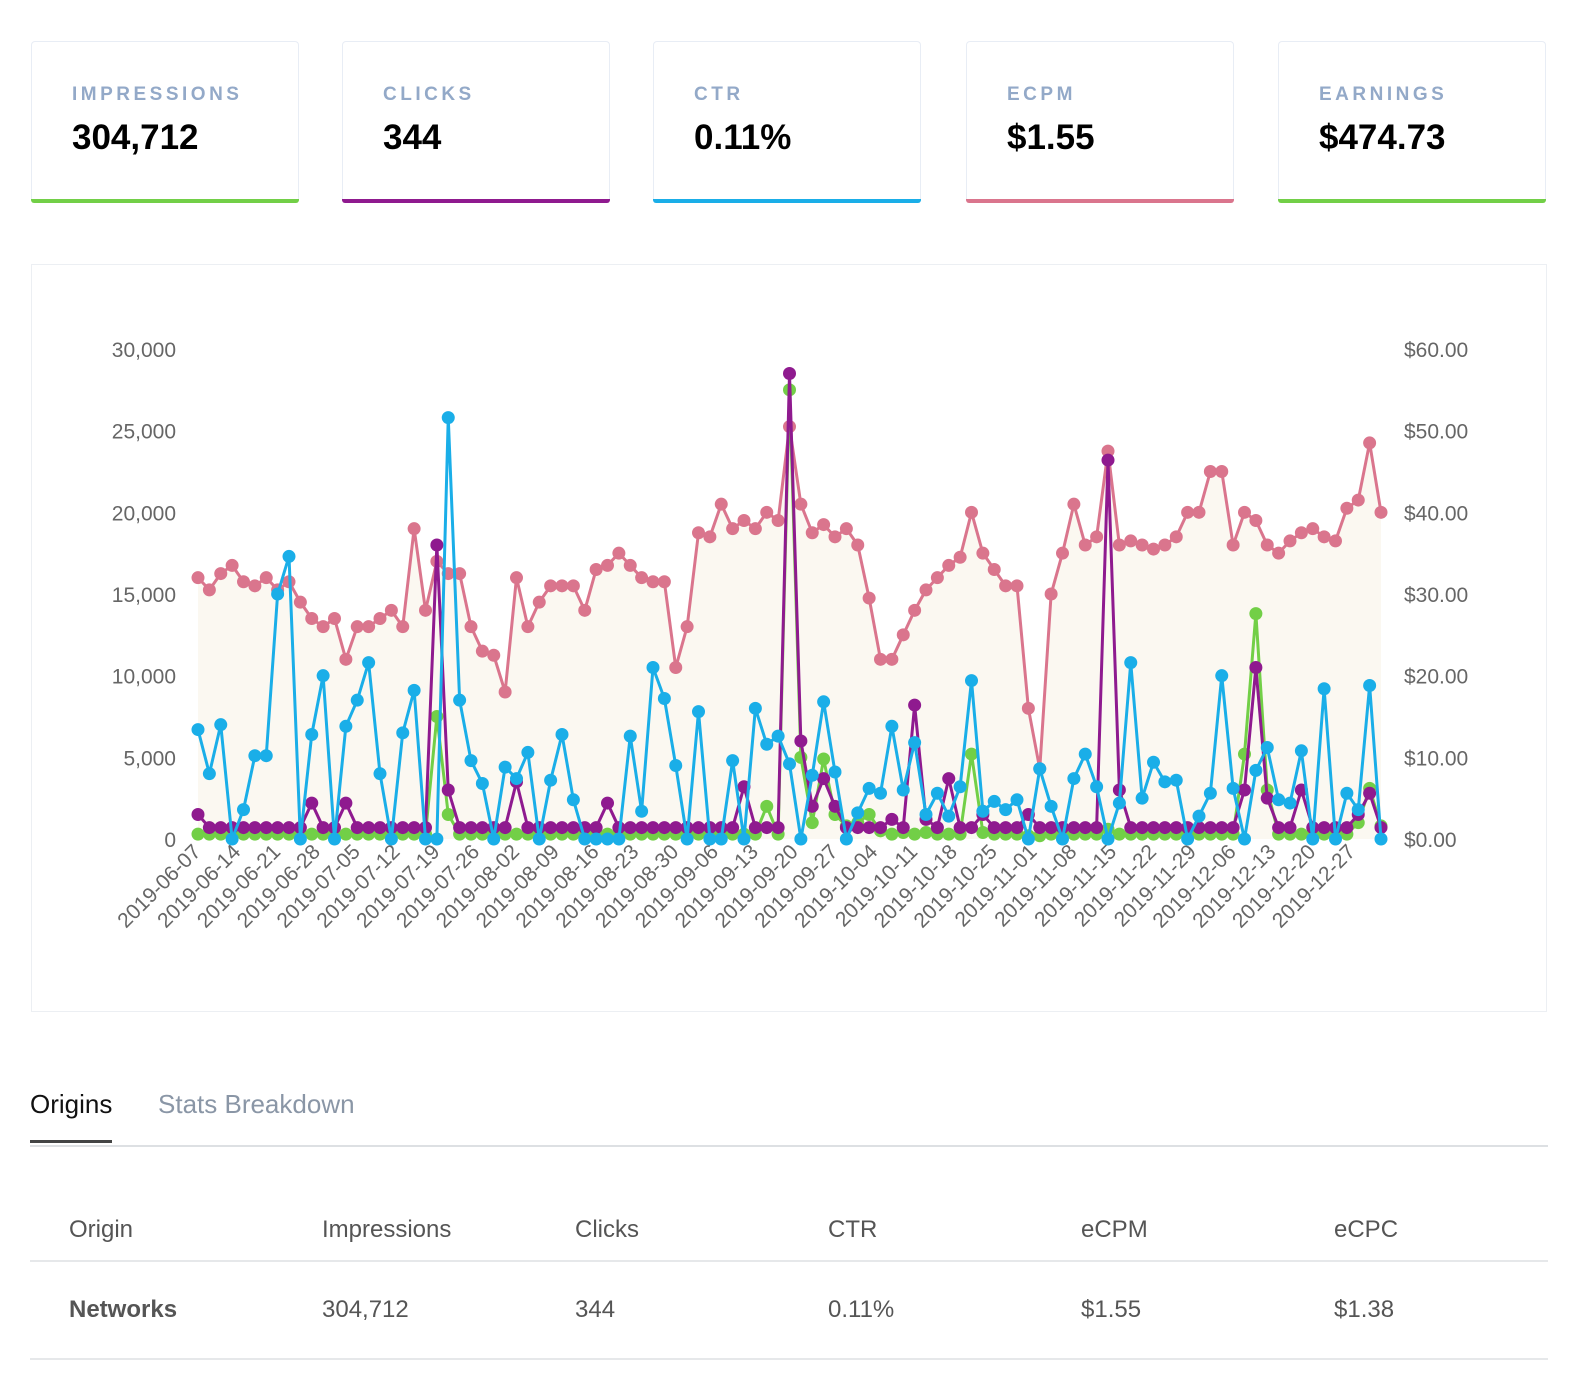 The width and height of the screenshot is (1586, 1392). What do you see at coordinates (71, 1116) in the screenshot?
I see `tab-origins: Origins` at bounding box center [71, 1116].